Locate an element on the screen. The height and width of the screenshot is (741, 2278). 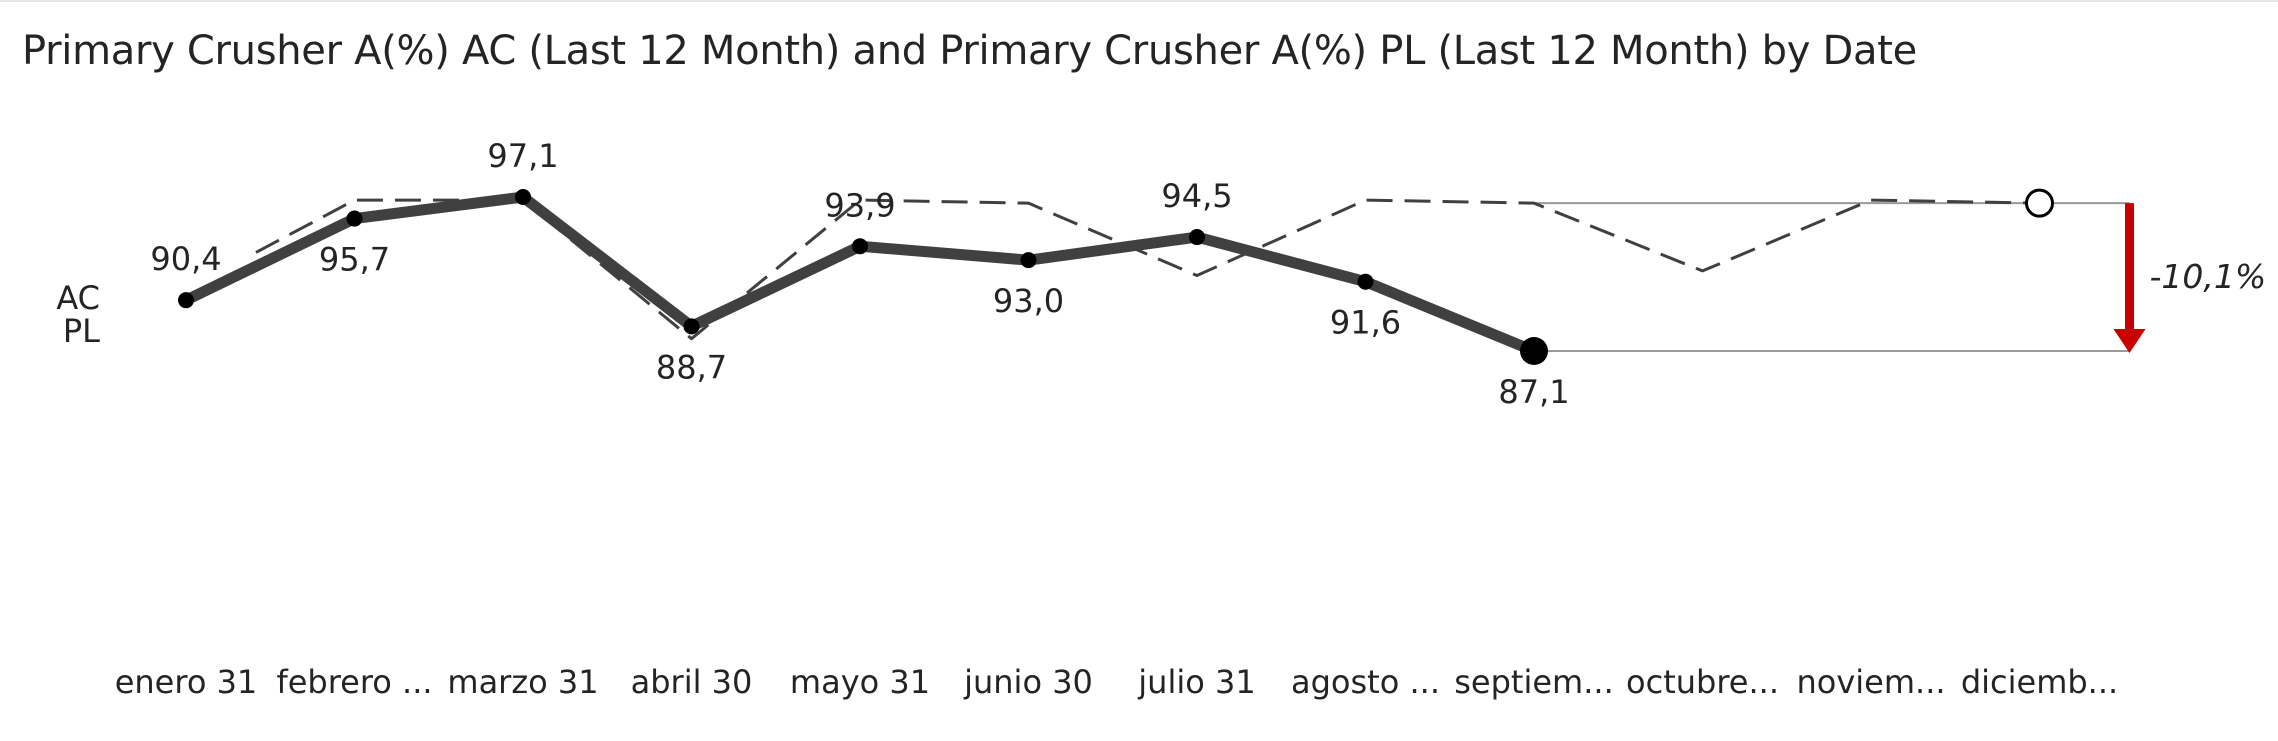
data-label: 93,0 is located at coordinates (1028, 301).